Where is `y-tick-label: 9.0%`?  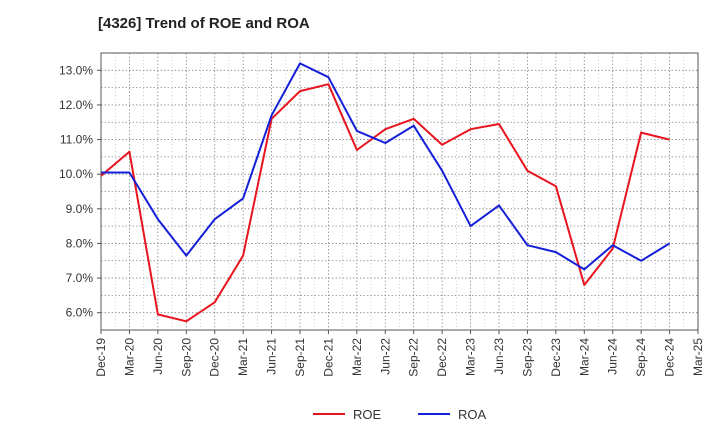
y-tick-label: 9.0% is located at coordinates (80, 209).